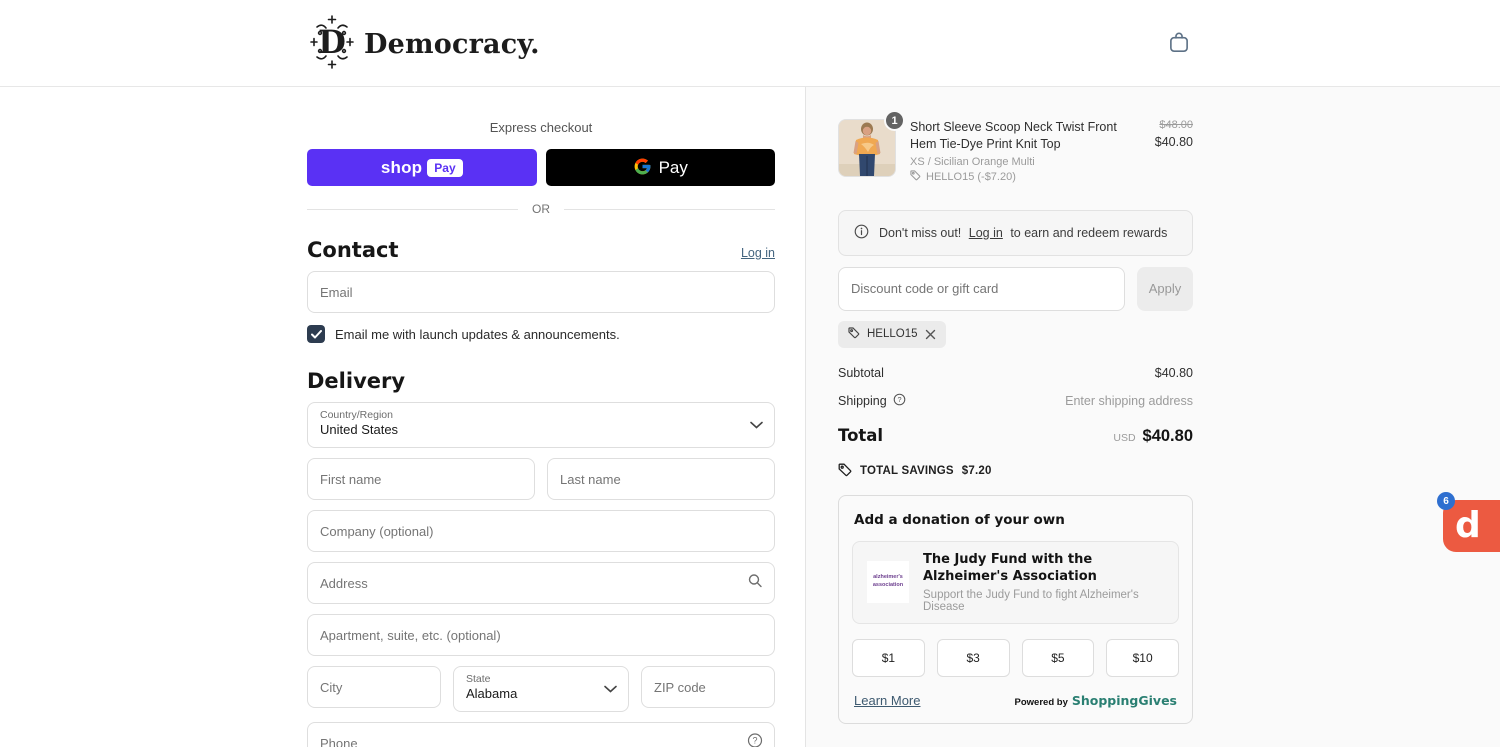 This screenshot has height=747, width=1500. I want to click on applied-discount-chip: HELLO15, so click(892, 334).